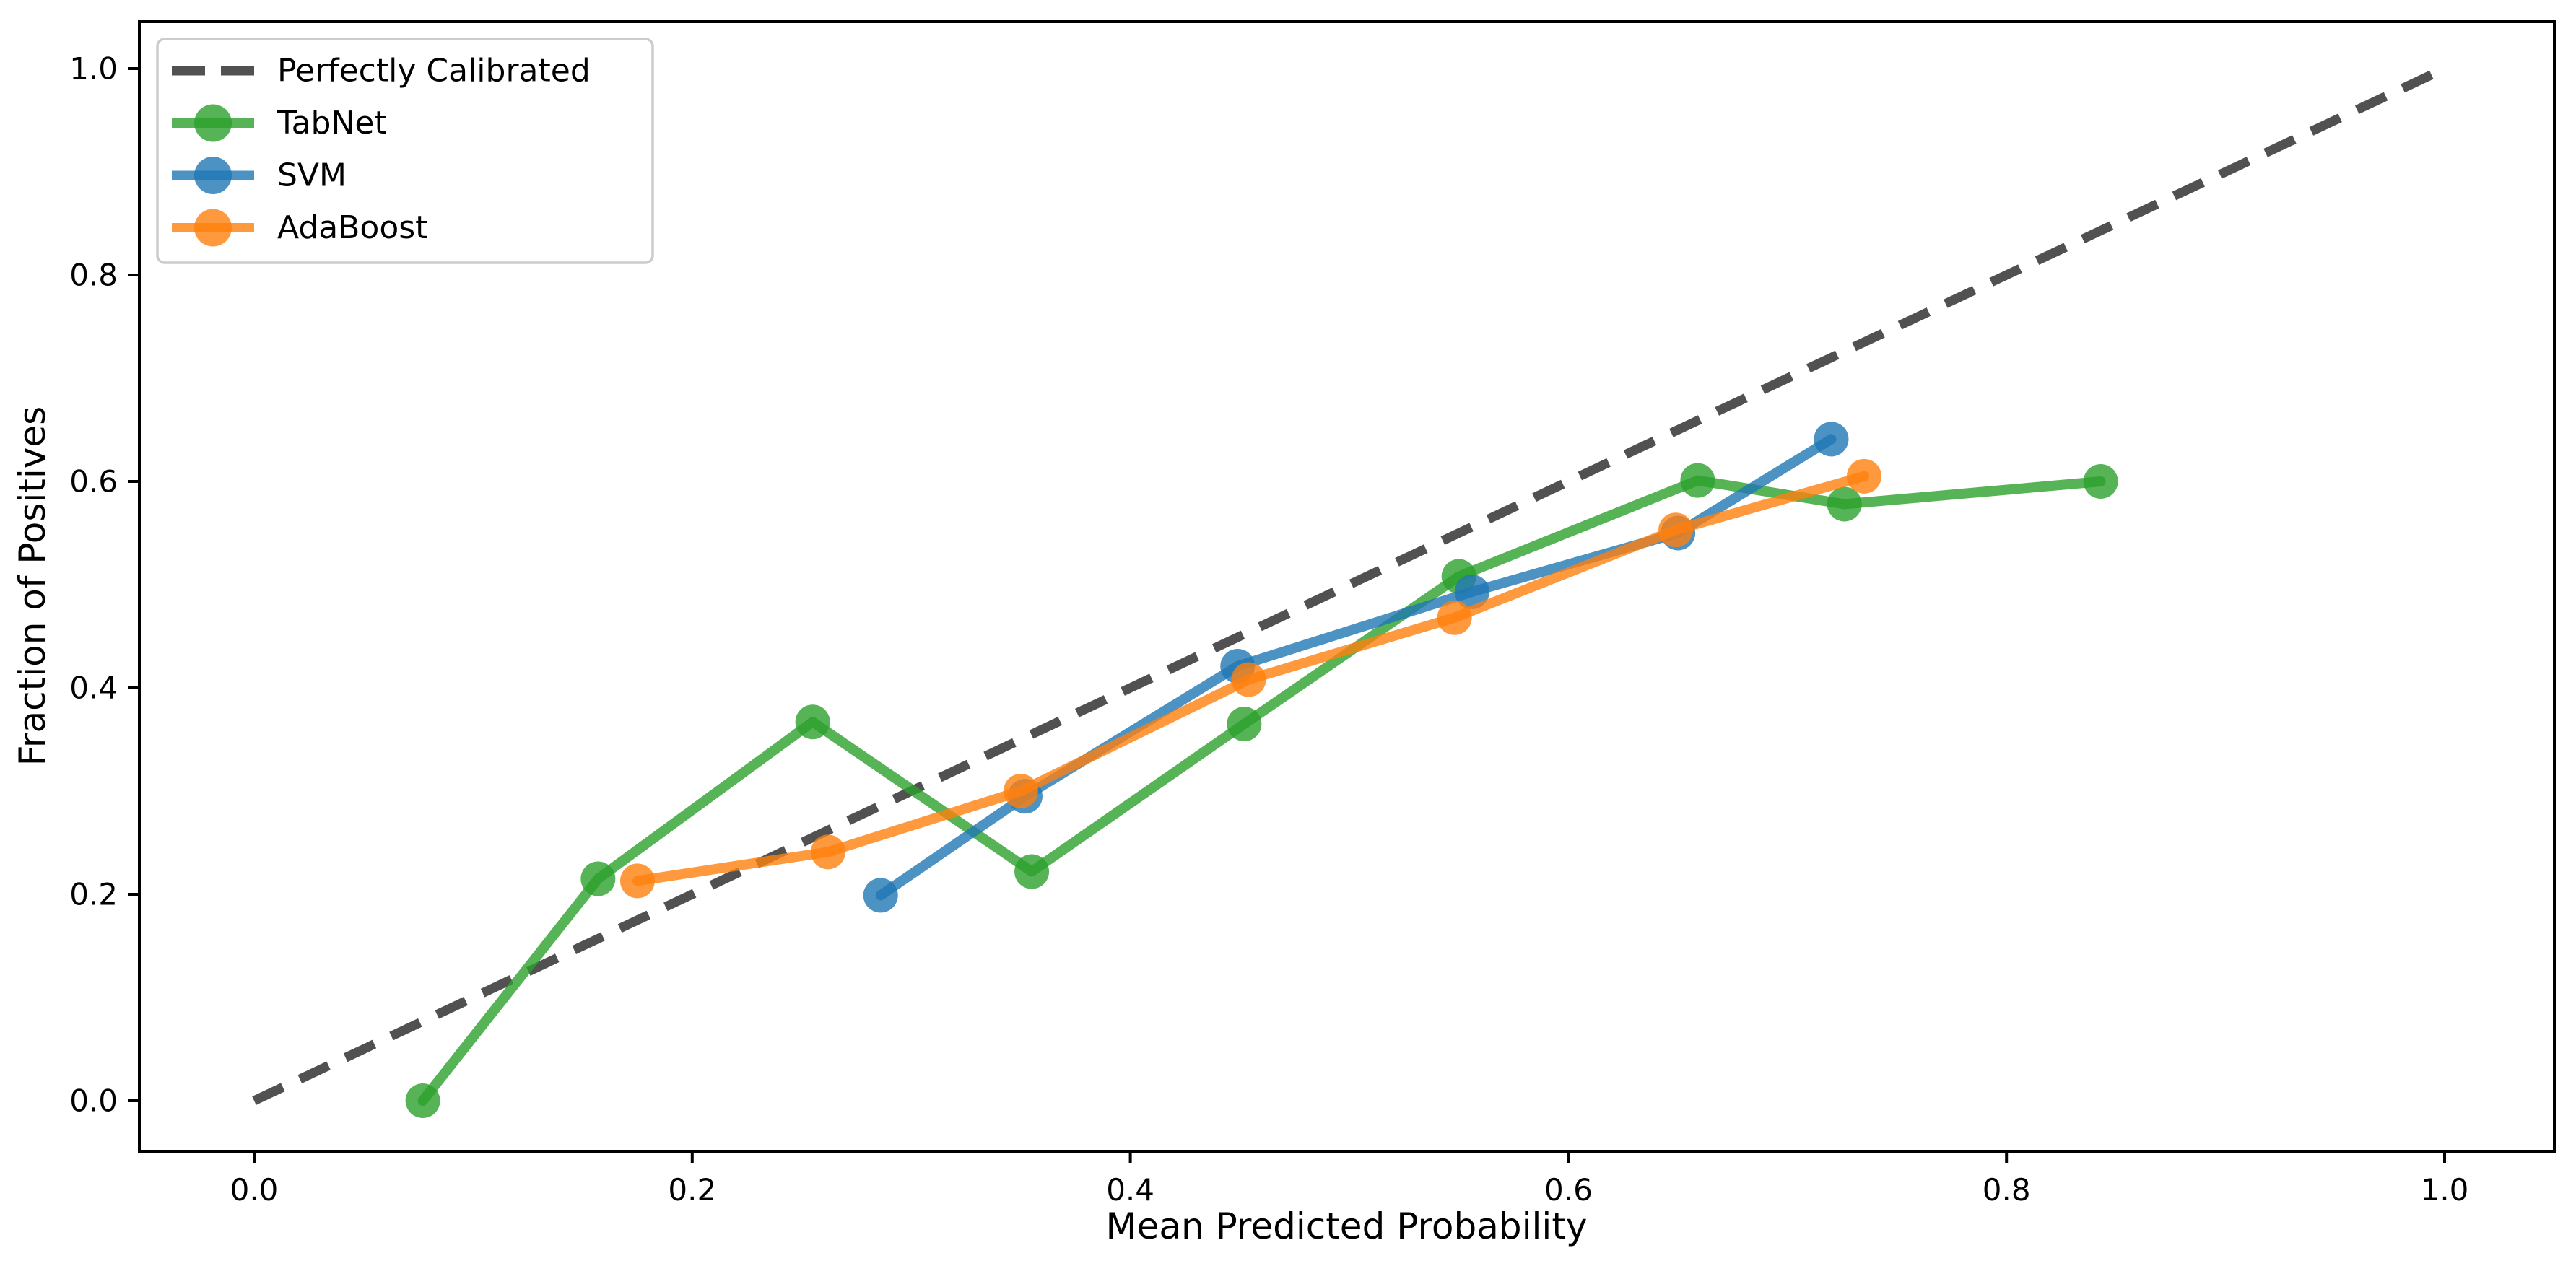 The image size is (2576, 1279). What do you see at coordinates (94, 894) in the screenshot?
I see `y-tick-label: 0.2` at bounding box center [94, 894].